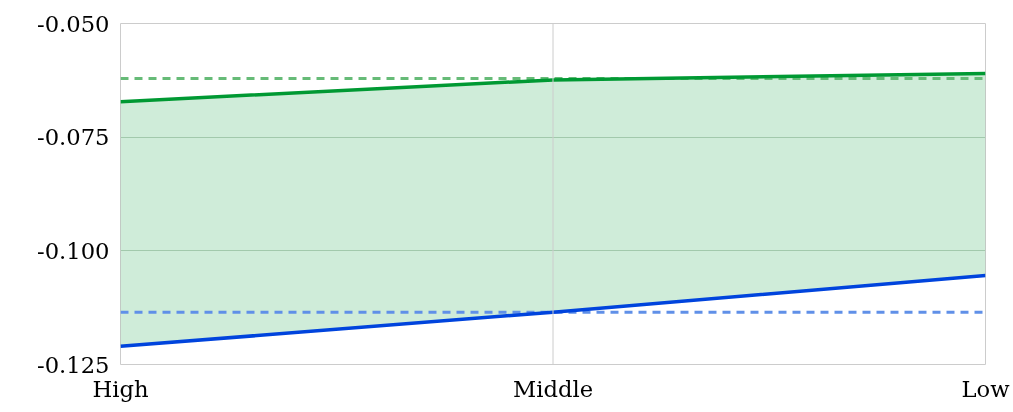 Image resolution: width=1013 pixels, height=412 pixels. What do you see at coordinates (553, 388) in the screenshot?
I see `x-tick-label: Middle` at bounding box center [553, 388].